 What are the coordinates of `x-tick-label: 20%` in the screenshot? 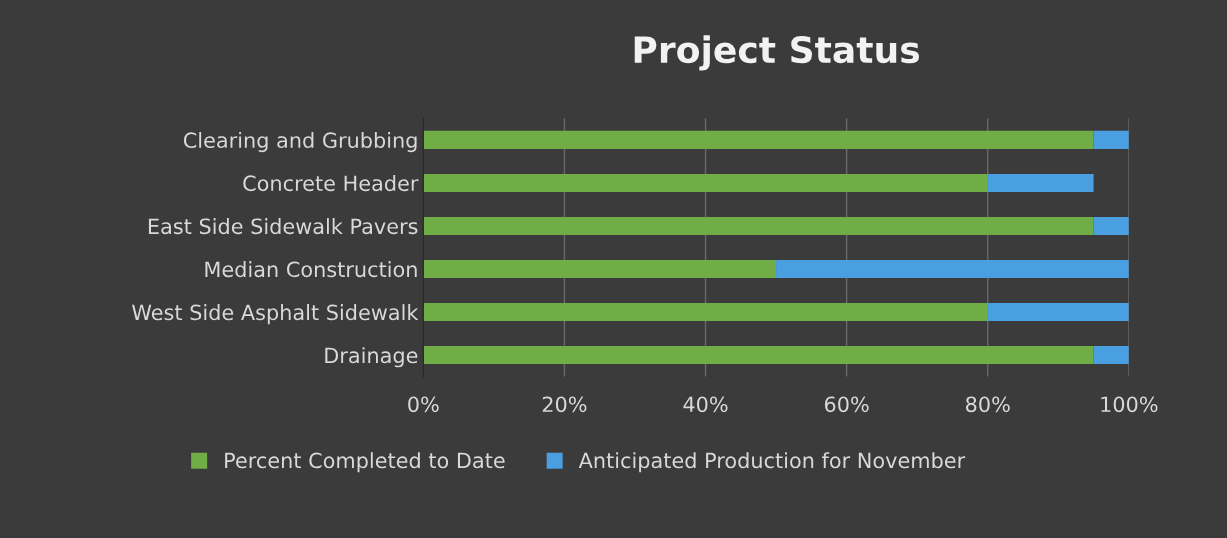 It's located at (564, 404).